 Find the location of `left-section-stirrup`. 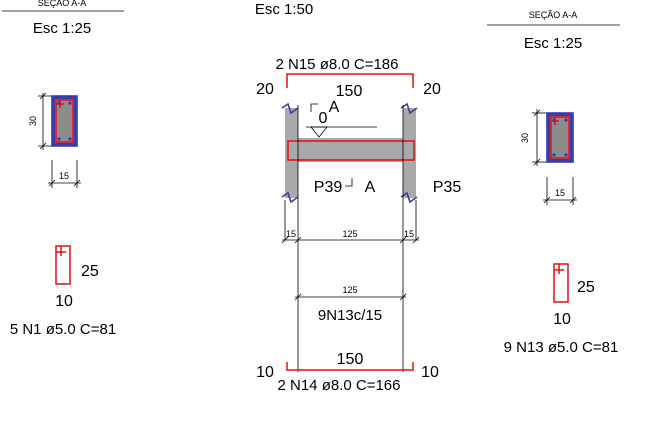

left-section-stirrup is located at coordinates (64, 121).